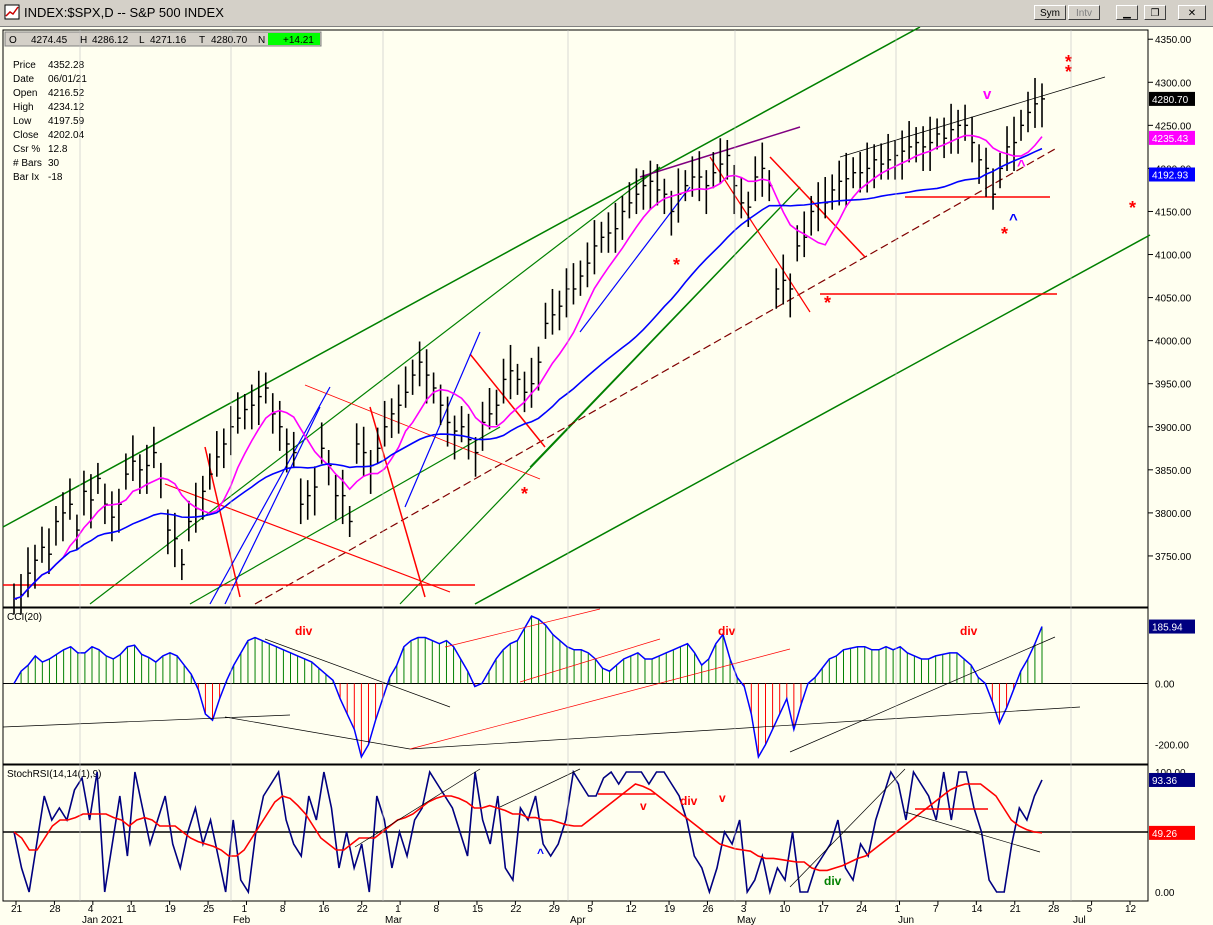 This screenshot has height=925, width=1213. I want to click on x-tick-label: 11, so click(131, 909).